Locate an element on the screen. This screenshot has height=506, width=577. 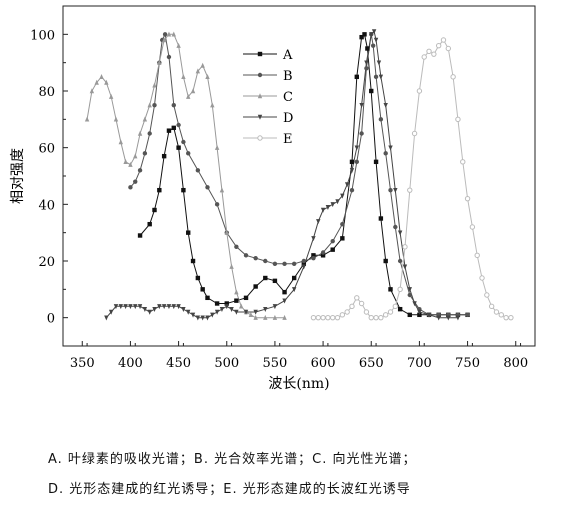
y-axis-label: 相对强度 is located at coordinates (18, 176).